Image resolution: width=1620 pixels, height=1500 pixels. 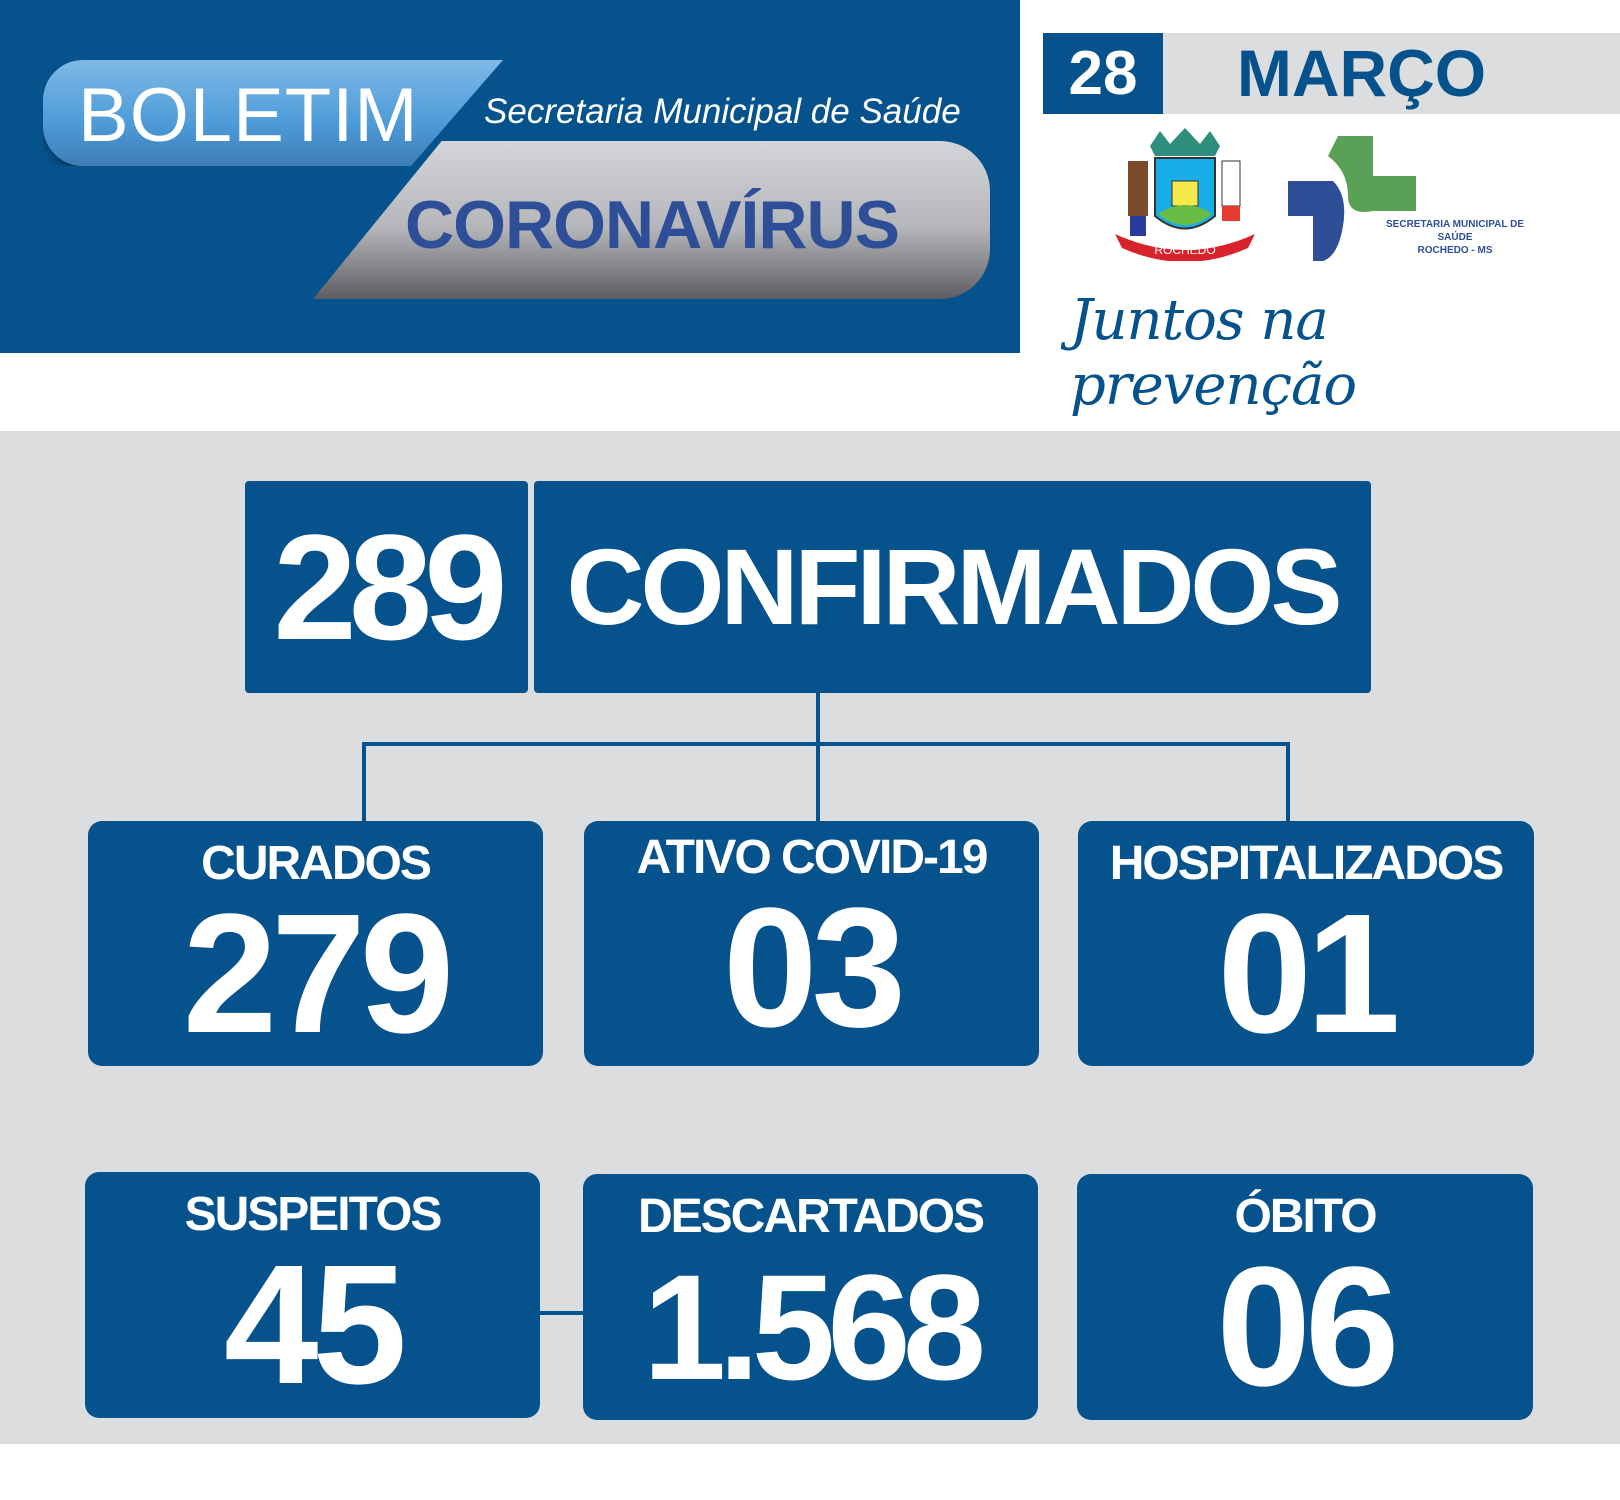 What do you see at coordinates (652, 225) in the screenshot?
I see `coronavirus-title: CORONAVÍRUS` at bounding box center [652, 225].